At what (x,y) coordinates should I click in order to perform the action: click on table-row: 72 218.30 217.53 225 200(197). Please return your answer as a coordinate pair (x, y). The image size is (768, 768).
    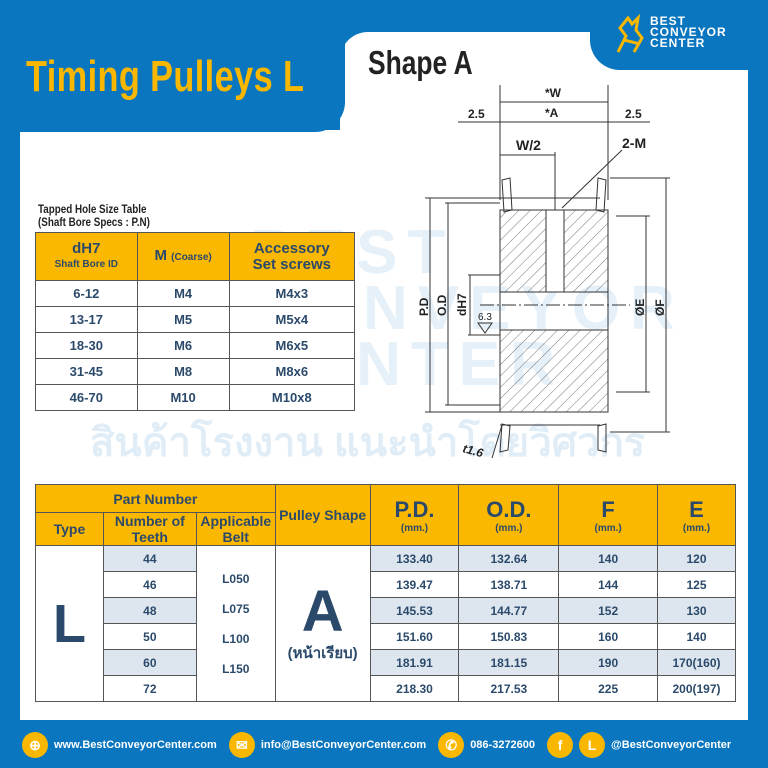
    Looking at the image, I should click on (386, 688).